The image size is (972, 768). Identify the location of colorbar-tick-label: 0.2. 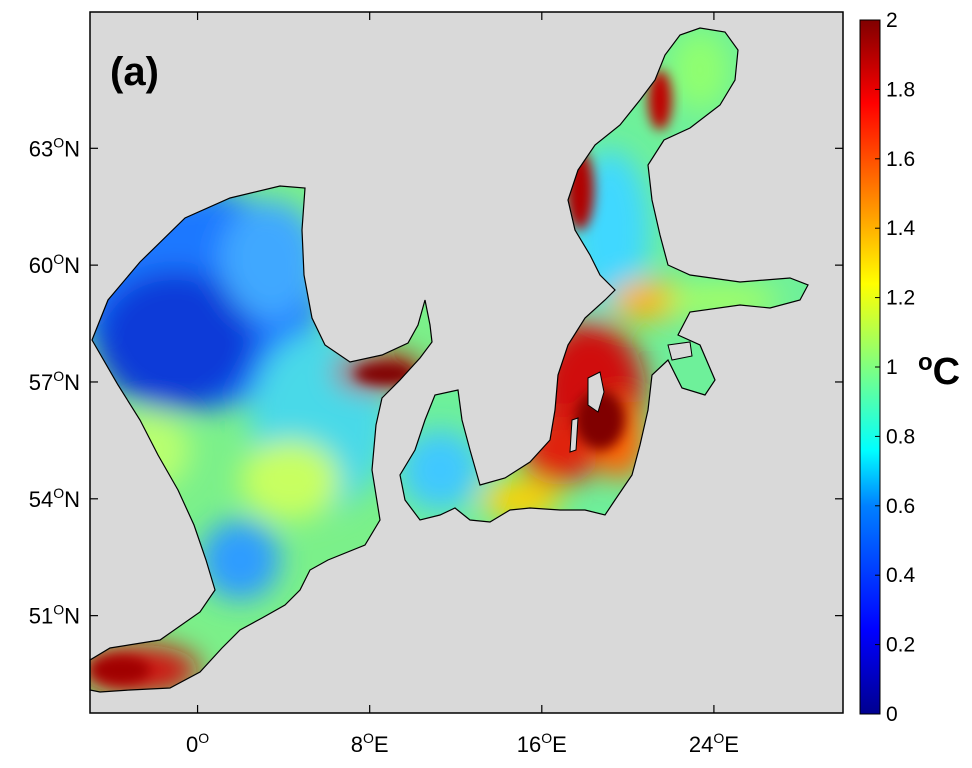
(900, 645).